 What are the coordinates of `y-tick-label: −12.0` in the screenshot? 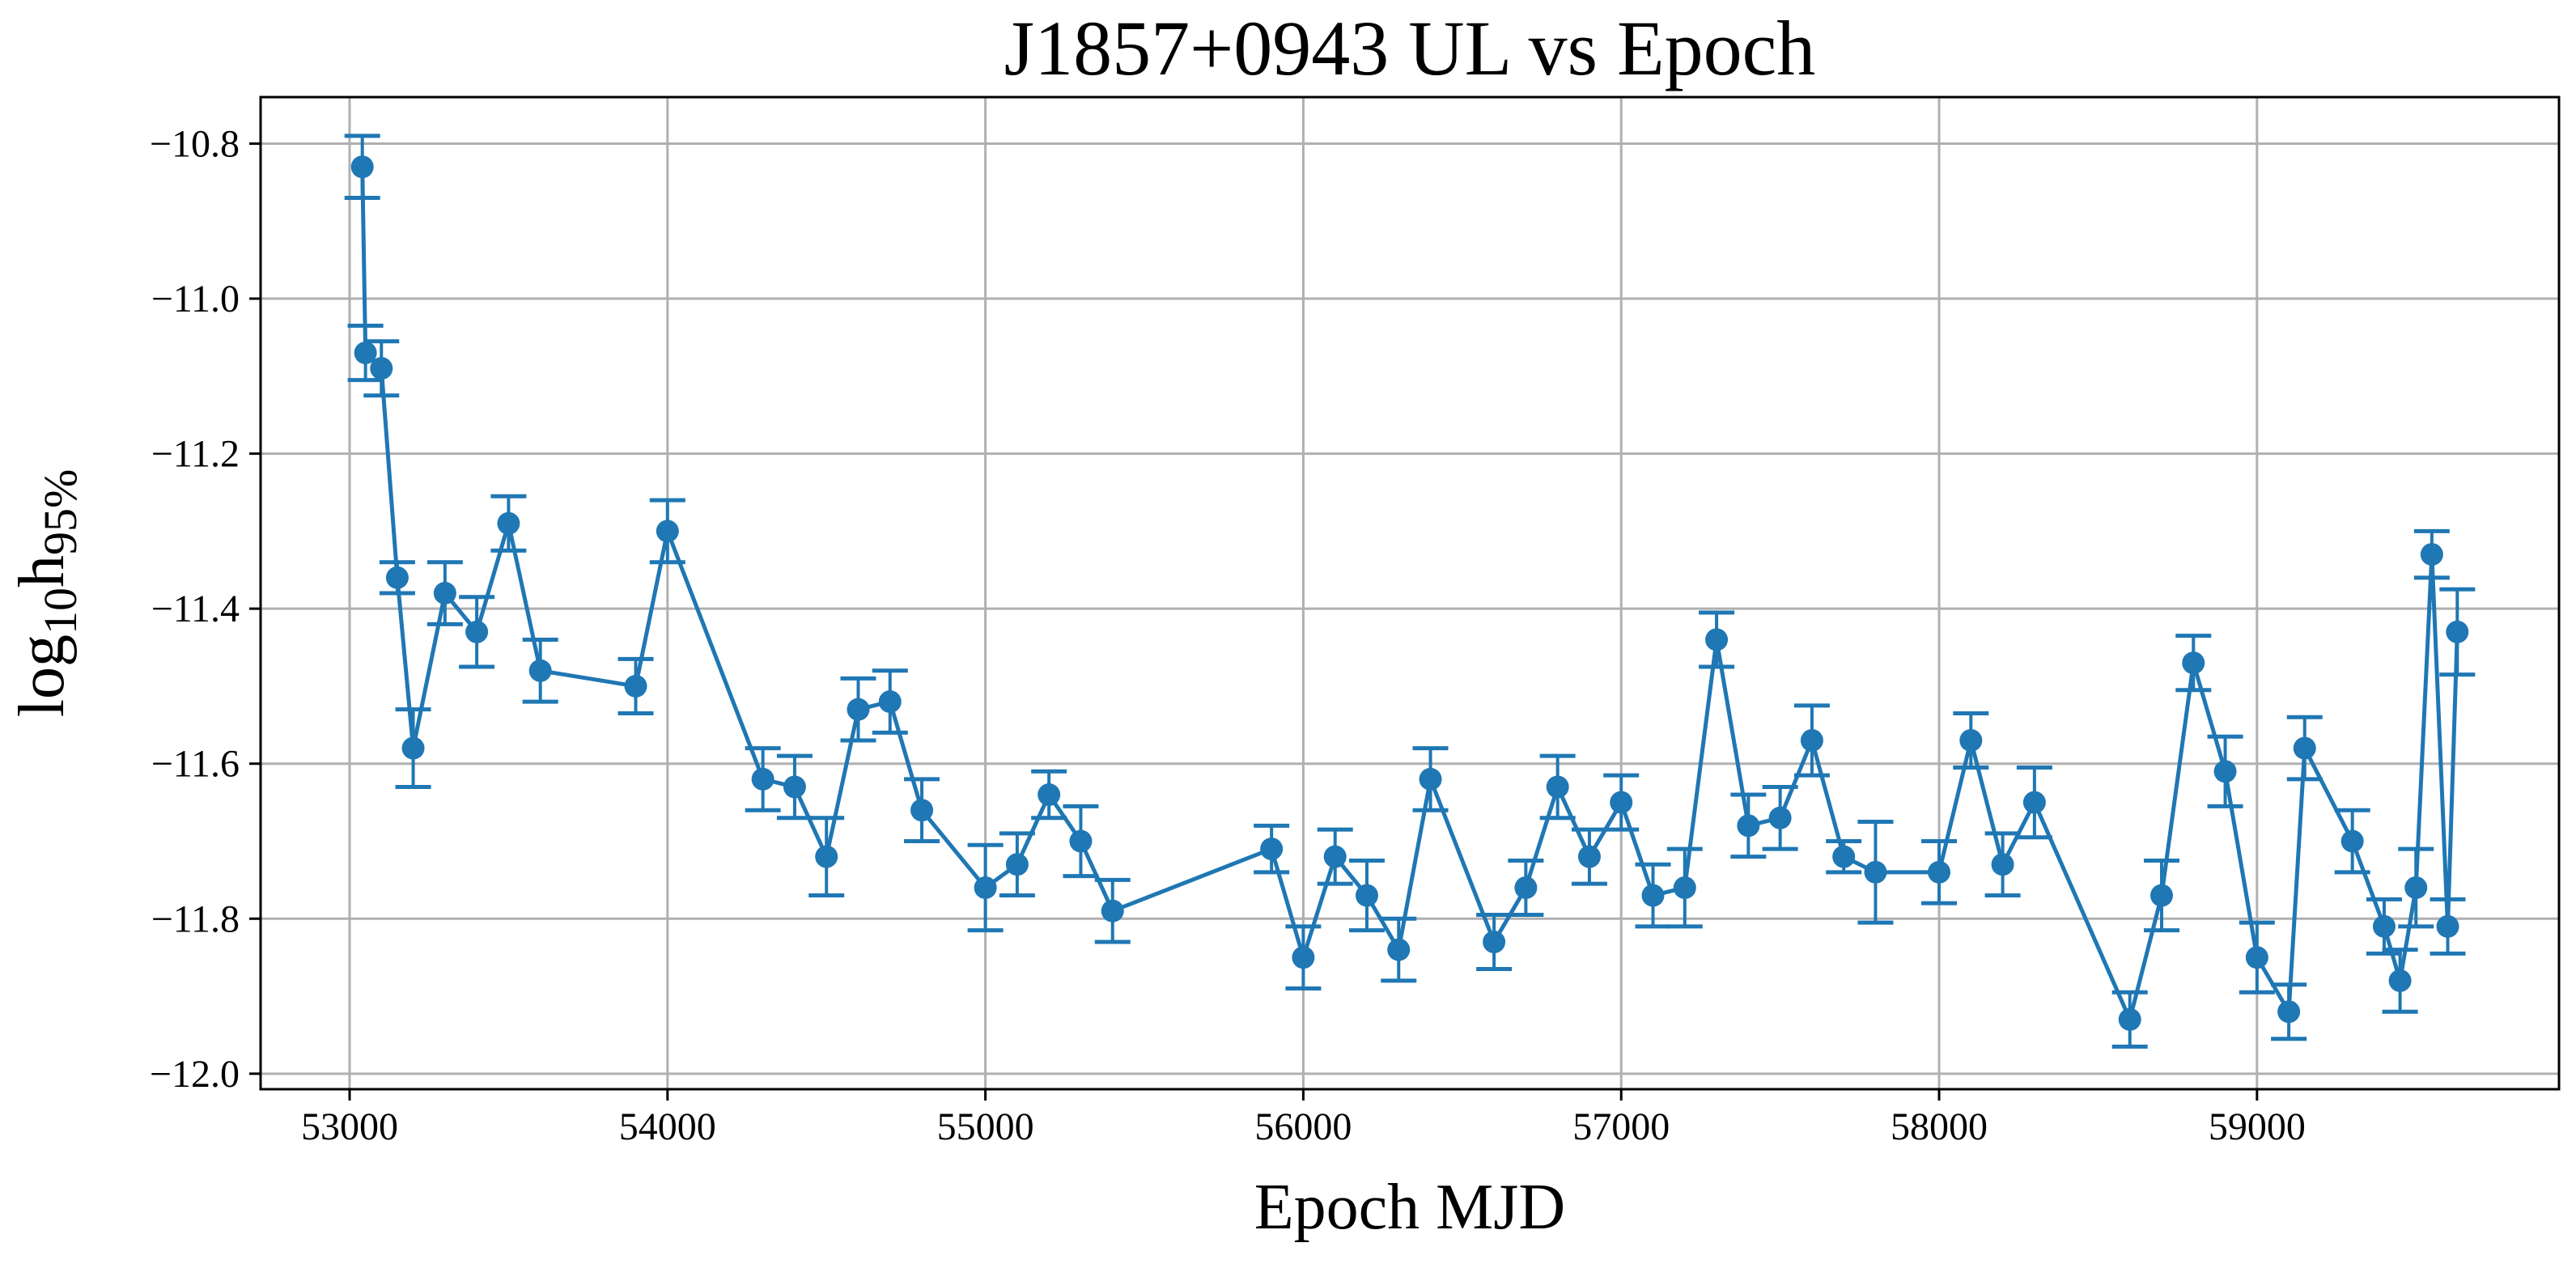 It's located at (195, 1074).